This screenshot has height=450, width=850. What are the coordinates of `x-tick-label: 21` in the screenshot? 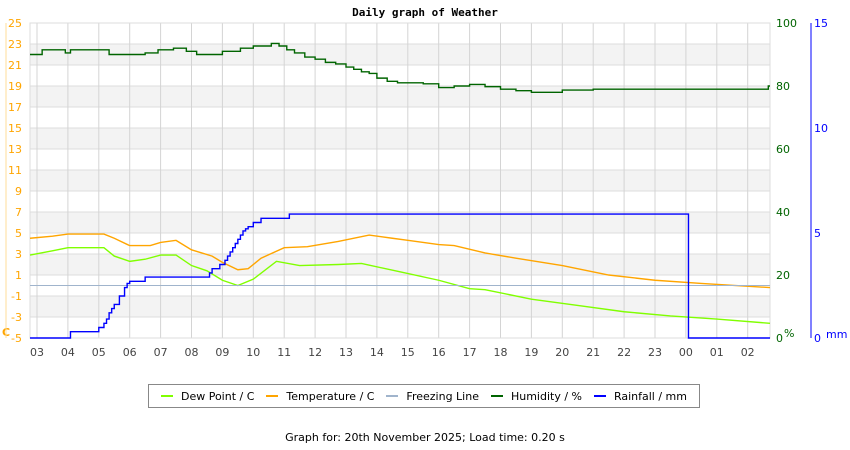 It's located at (593, 352).